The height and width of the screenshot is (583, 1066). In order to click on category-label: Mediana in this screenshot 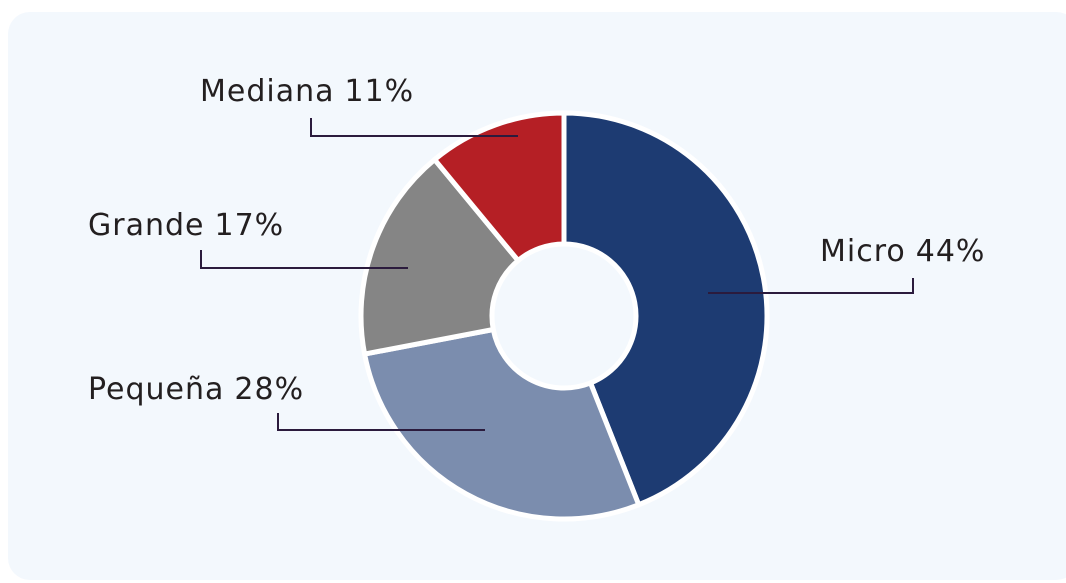, I will do `click(267, 91)`.